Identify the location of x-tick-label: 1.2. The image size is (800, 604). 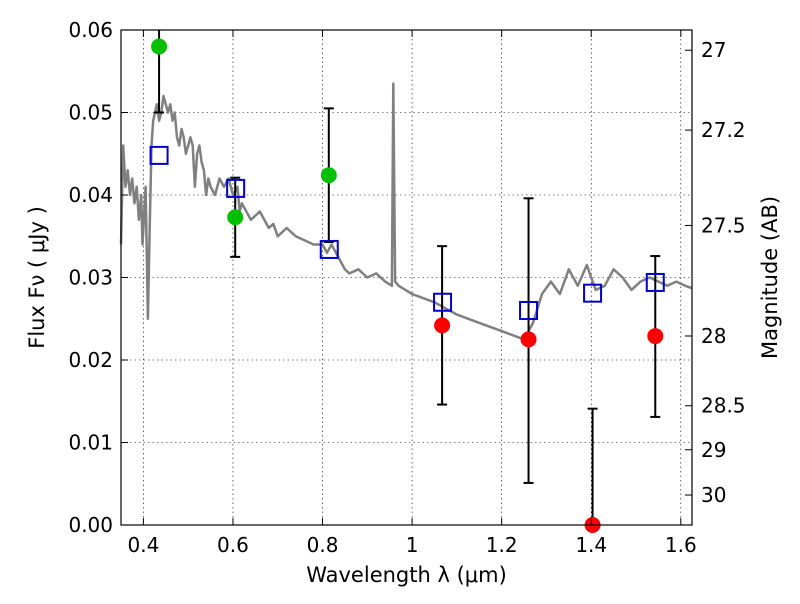
(502, 545).